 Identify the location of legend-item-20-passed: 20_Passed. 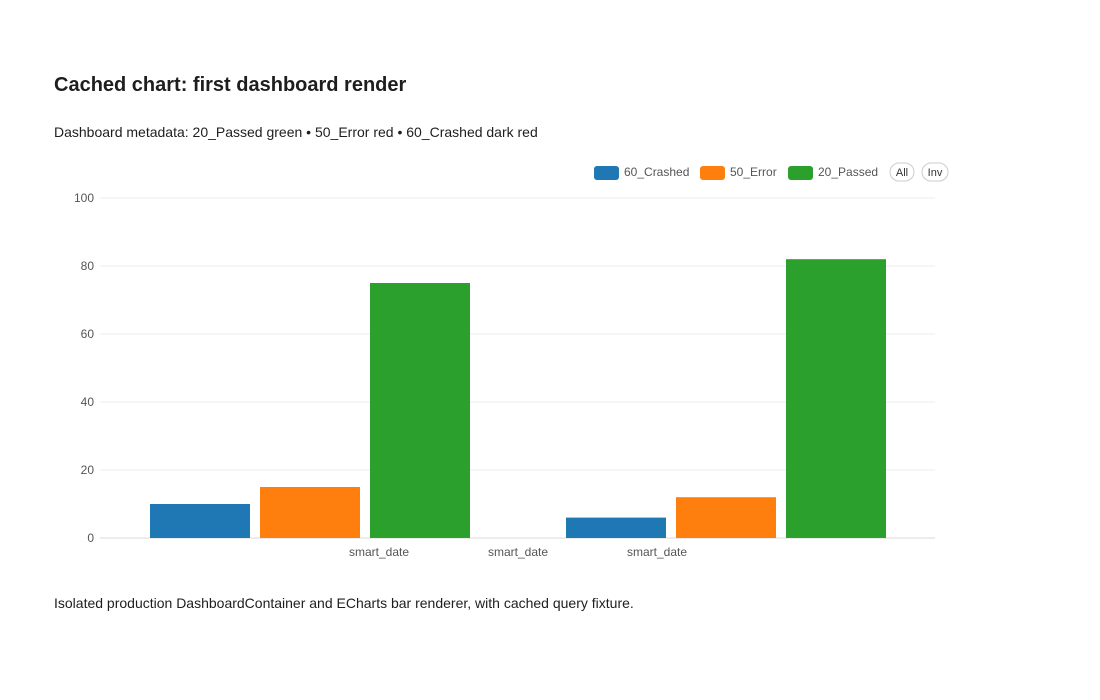
(833, 172).